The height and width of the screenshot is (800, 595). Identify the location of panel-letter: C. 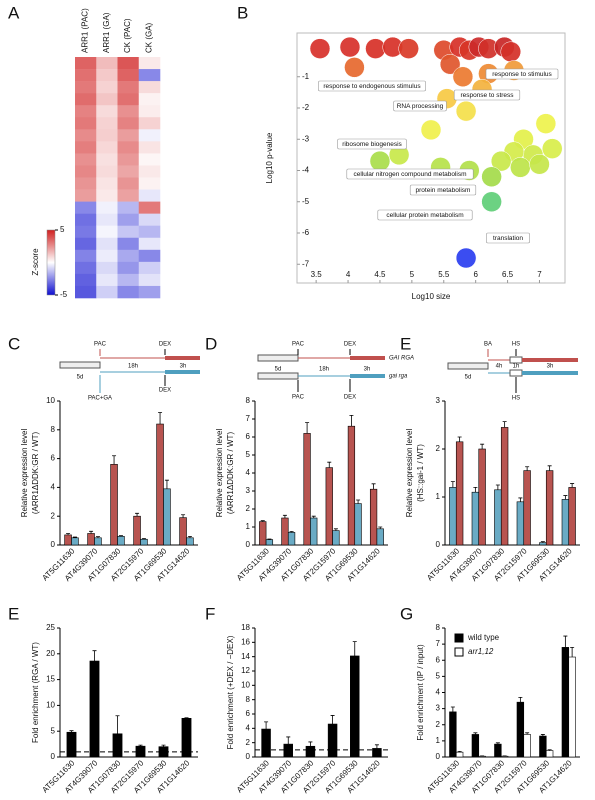
(14, 343).